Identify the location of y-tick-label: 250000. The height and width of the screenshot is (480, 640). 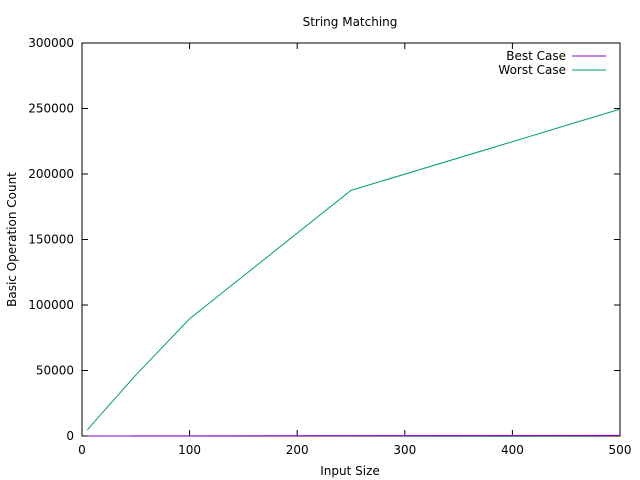
(51, 109).